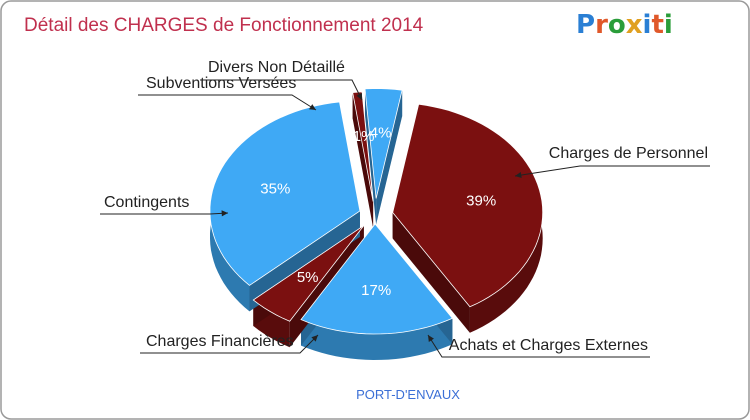 Image resolution: width=750 pixels, height=420 pixels. I want to click on logo-letter: t, so click(657, 25).